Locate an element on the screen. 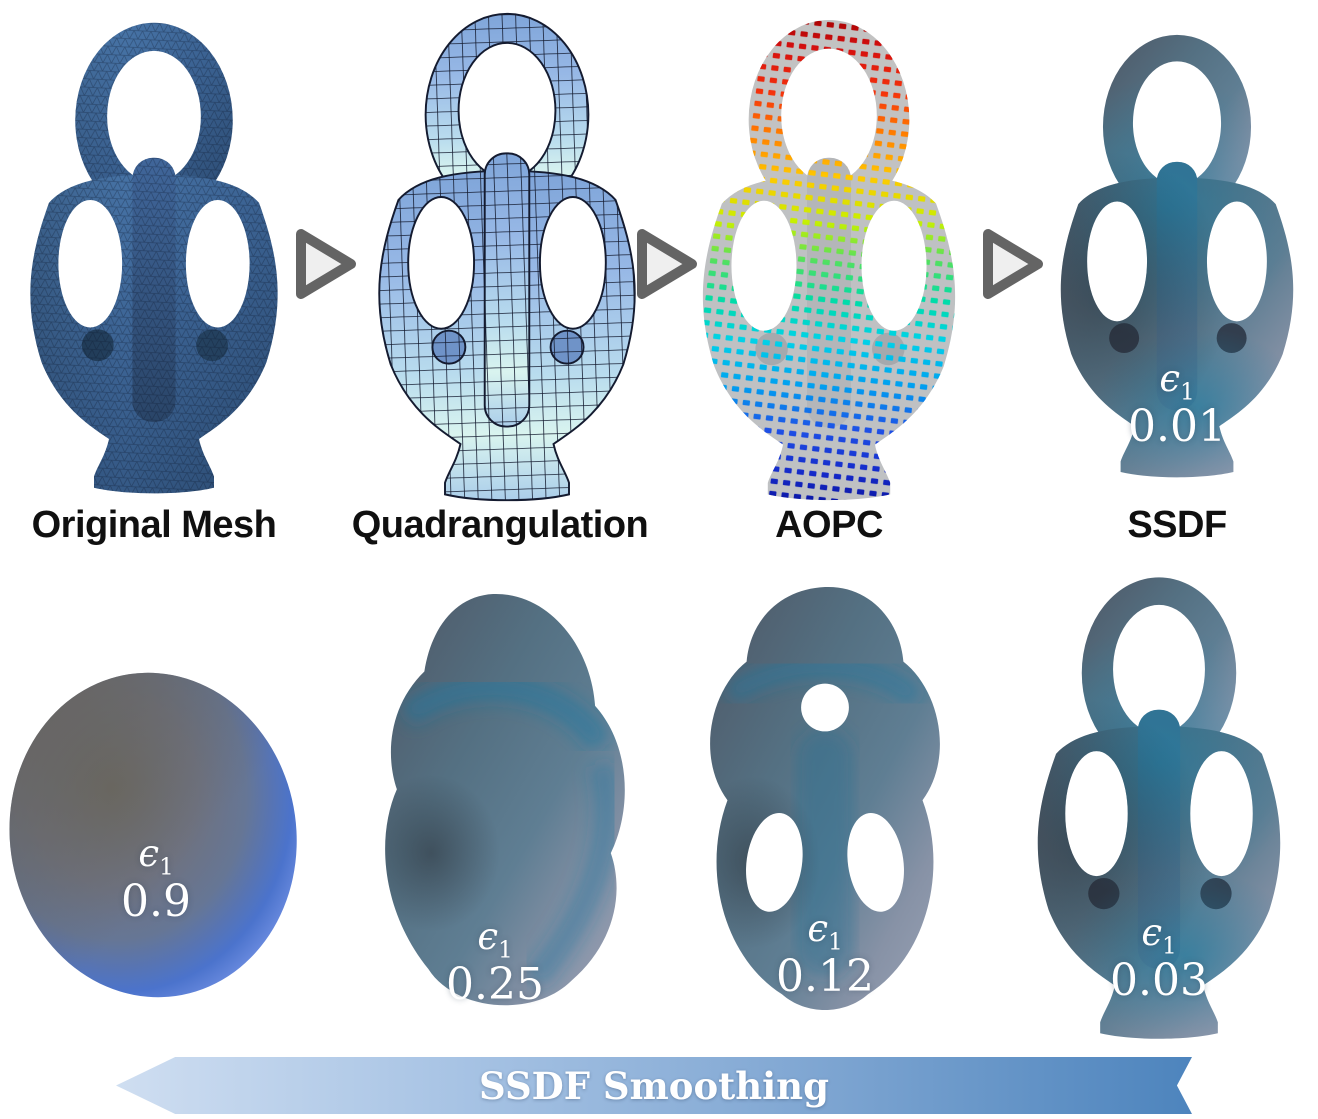  aopc-point-cloud-render is located at coordinates (829, 260).